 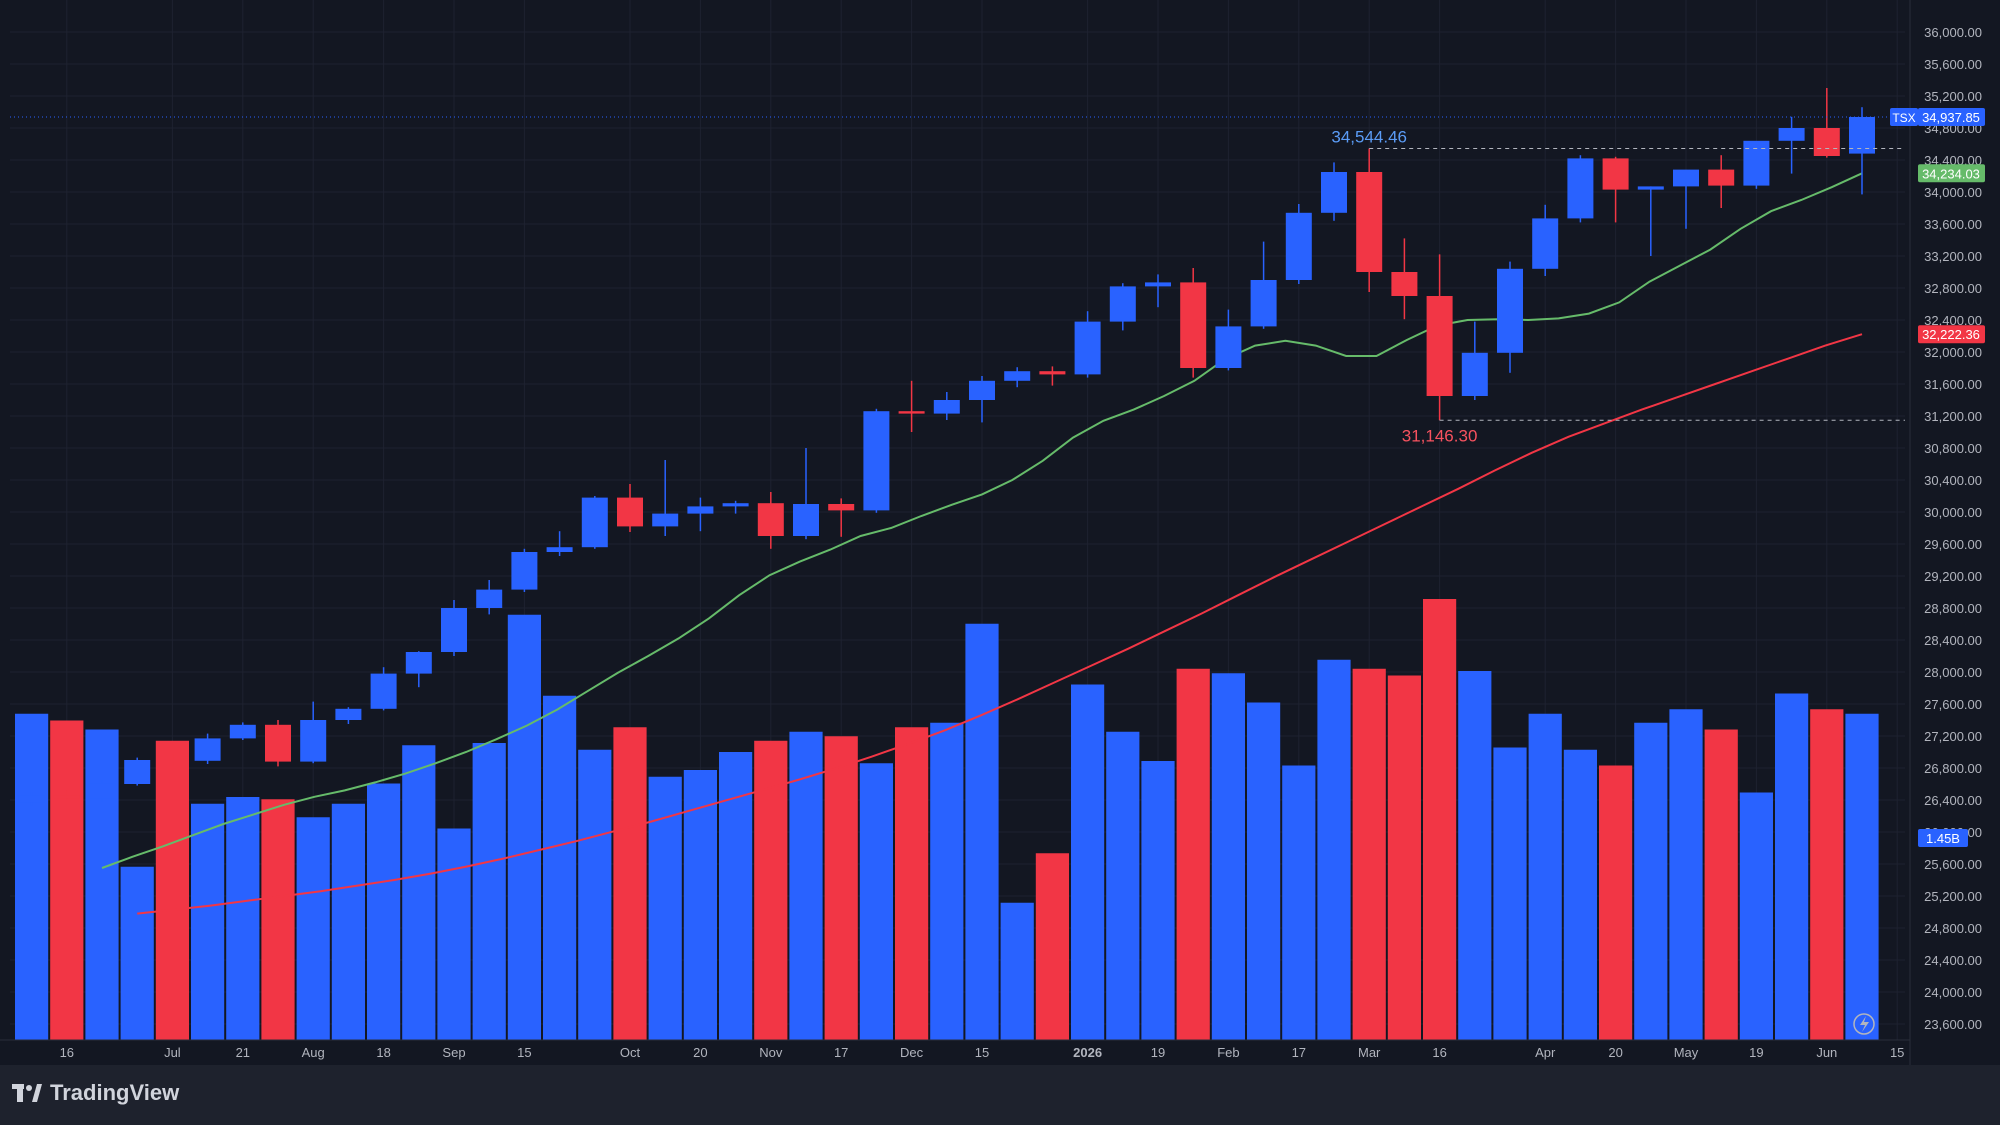 I want to click on time-axis-tick-label: Sep, so click(x=453, y=1052).